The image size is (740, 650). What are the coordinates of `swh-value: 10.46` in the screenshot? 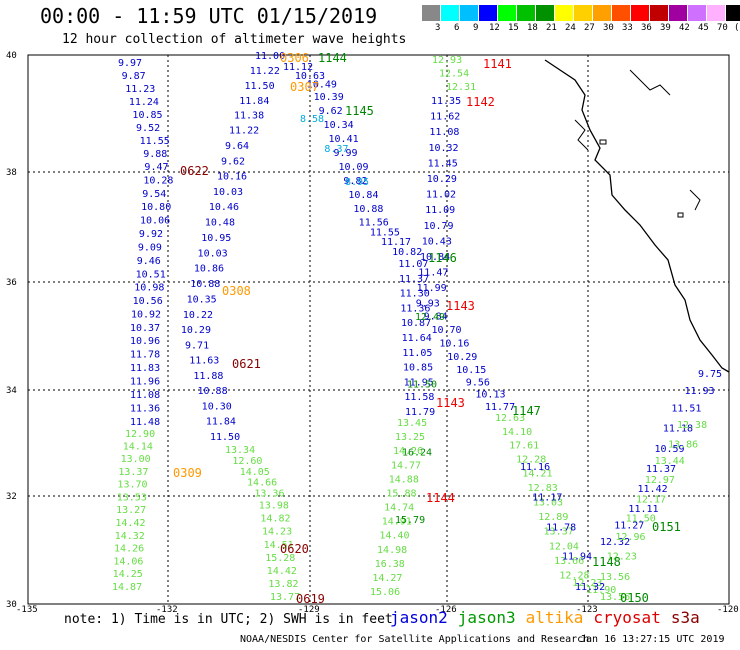 It's located at (224, 207).